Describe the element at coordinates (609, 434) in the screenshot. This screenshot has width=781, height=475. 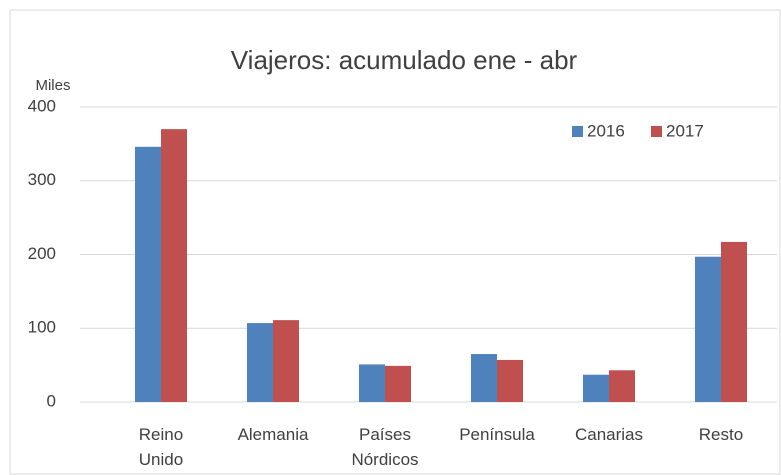
I see `x-tick-label: Canarias` at that location.